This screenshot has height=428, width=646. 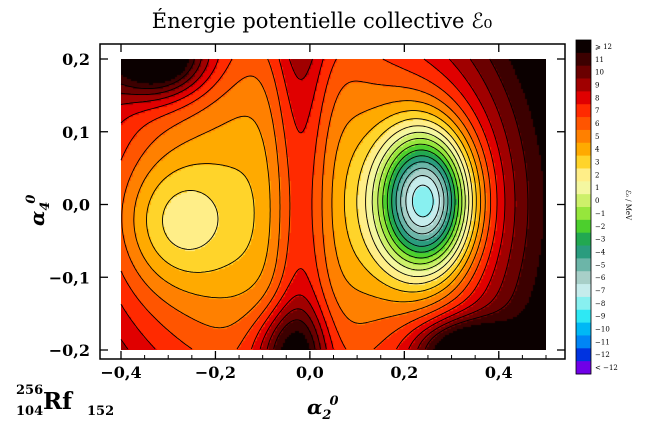 What do you see at coordinates (76, 205) in the screenshot?
I see `y-tick-label: 0,0` at bounding box center [76, 205].